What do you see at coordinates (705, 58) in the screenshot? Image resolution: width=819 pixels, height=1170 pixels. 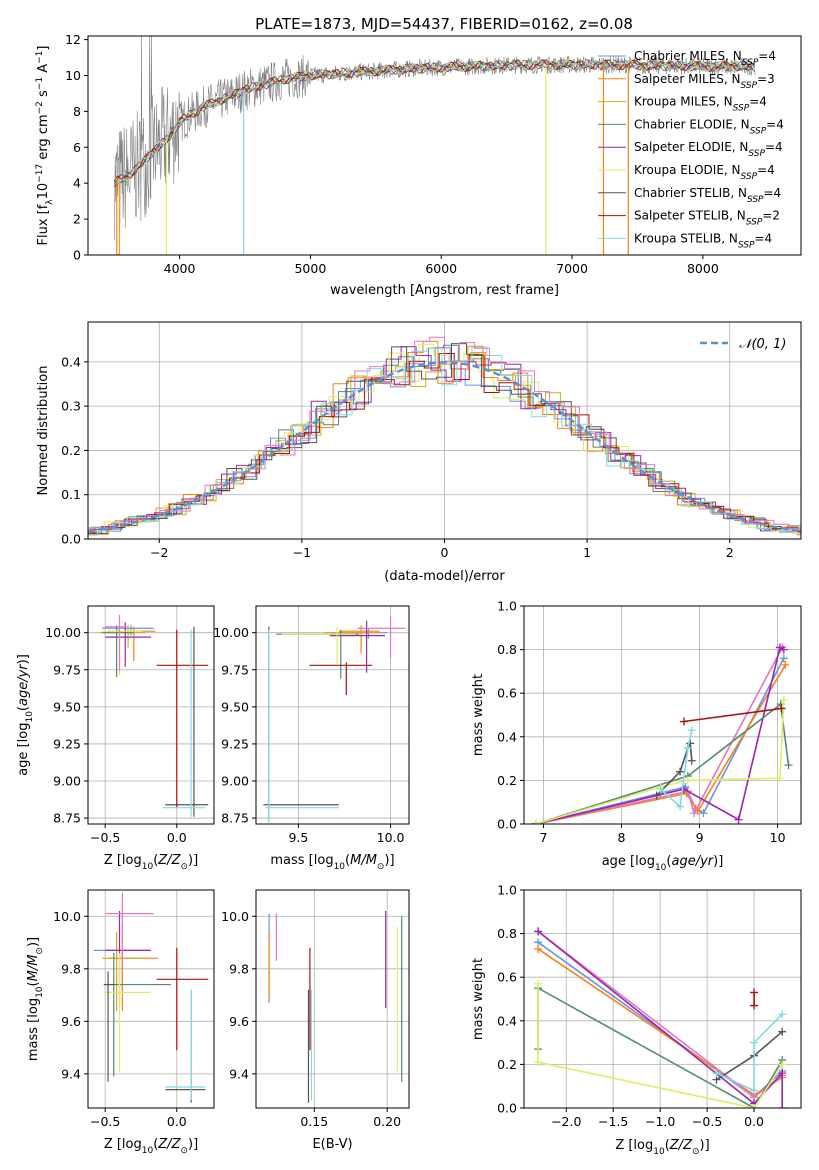 I see `spectrum-legend-label-0: Chabrier MILES, NSSP=4` at bounding box center [705, 58].